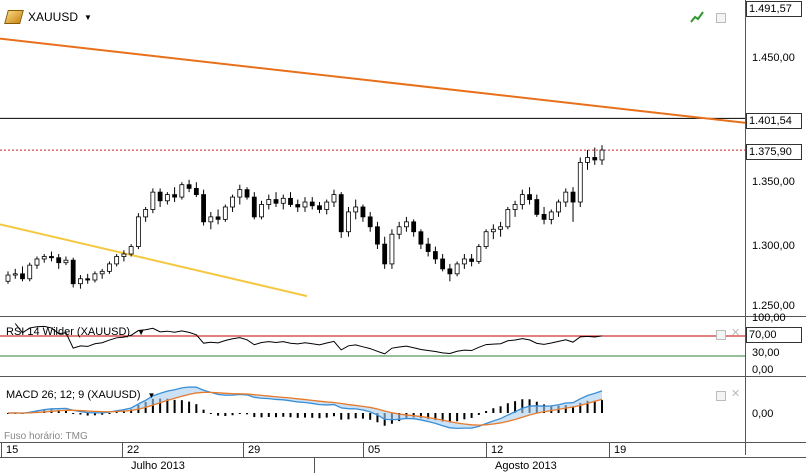 This screenshot has width=806, height=473. What do you see at coordinates (314, 465) in the screenshot?
I see `month-tick` at bounding box center [314, 465].